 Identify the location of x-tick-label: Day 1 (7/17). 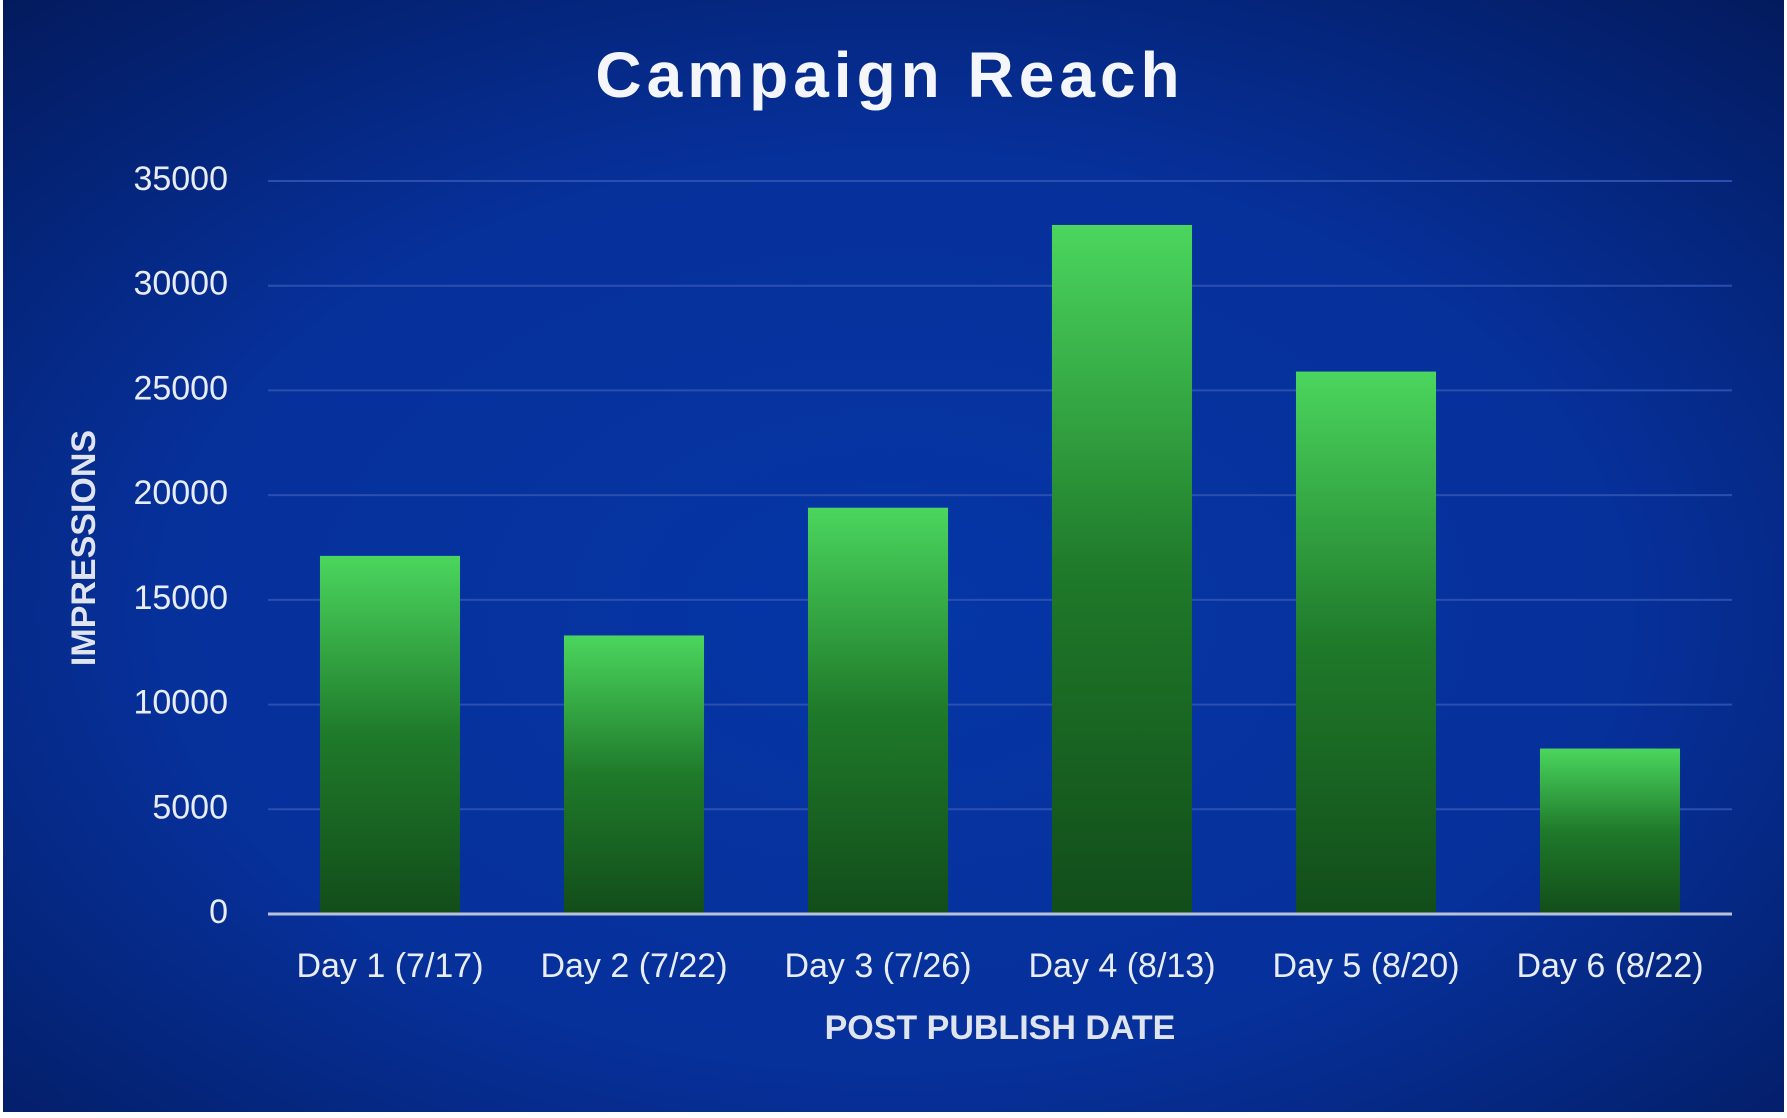
(389, 966).